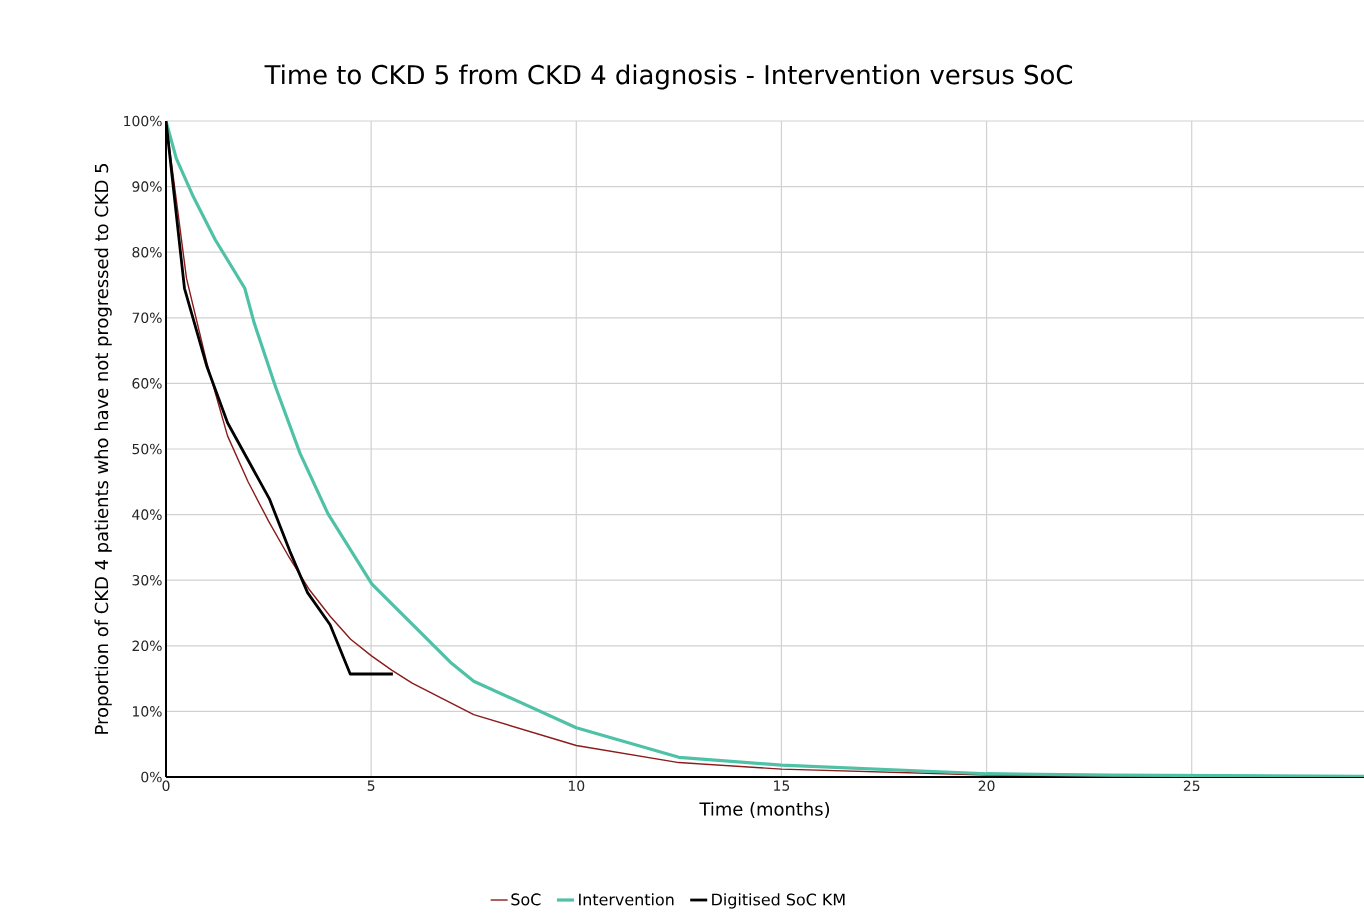 This screenshot has width=1364, height=923. I want to click on x-tick-label: 15, so click(782, 785).